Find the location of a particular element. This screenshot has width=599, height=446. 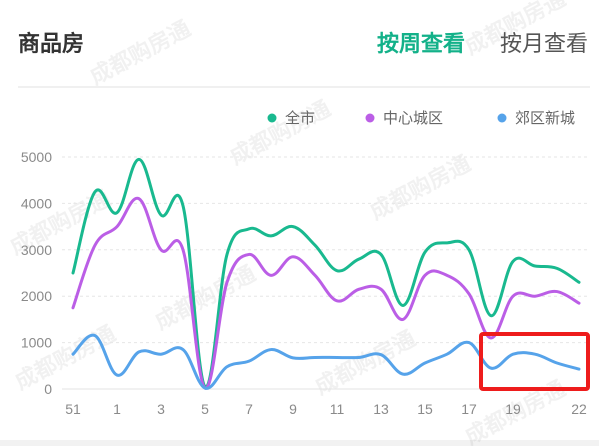

x-axis-ticks: 51 1 3 5 7 9 11 13 15 17 19 22 is located at coordinates (326, 409).